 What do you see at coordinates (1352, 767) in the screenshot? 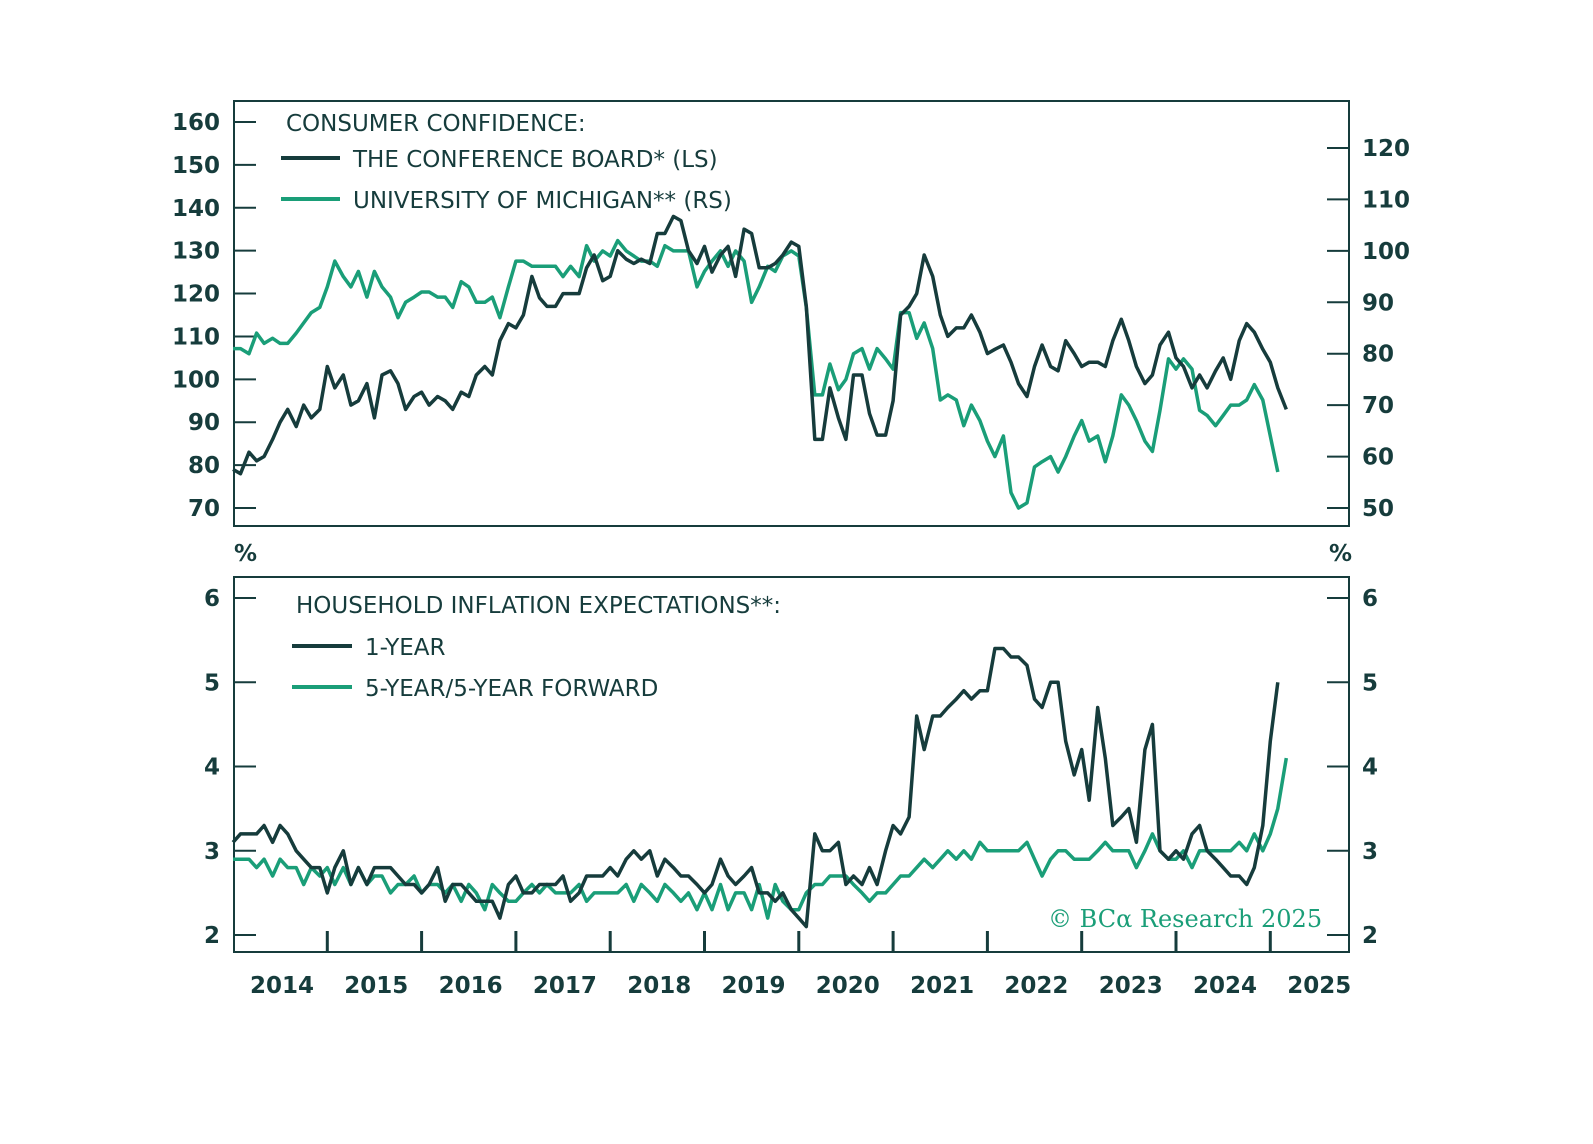
I see `lower-right-axis: 2 3 4 5 6` at bounding box center [1352, 767].